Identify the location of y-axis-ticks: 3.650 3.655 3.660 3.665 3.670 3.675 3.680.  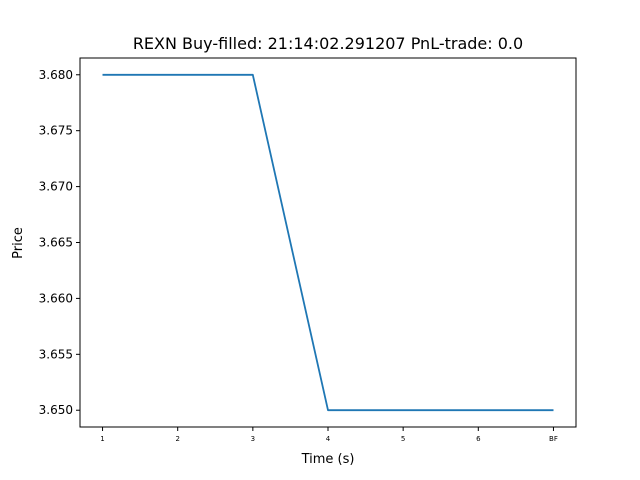
(59, 242).